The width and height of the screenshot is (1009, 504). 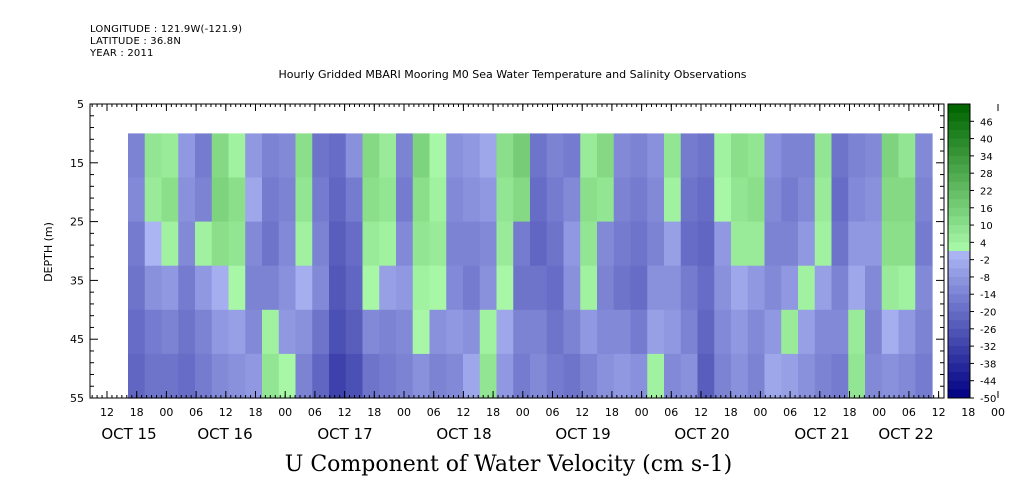 What do you see at coordinates (985, 278) in the screenshot?
I see `colorbar-label: -8` at bounding box center [985, 278].